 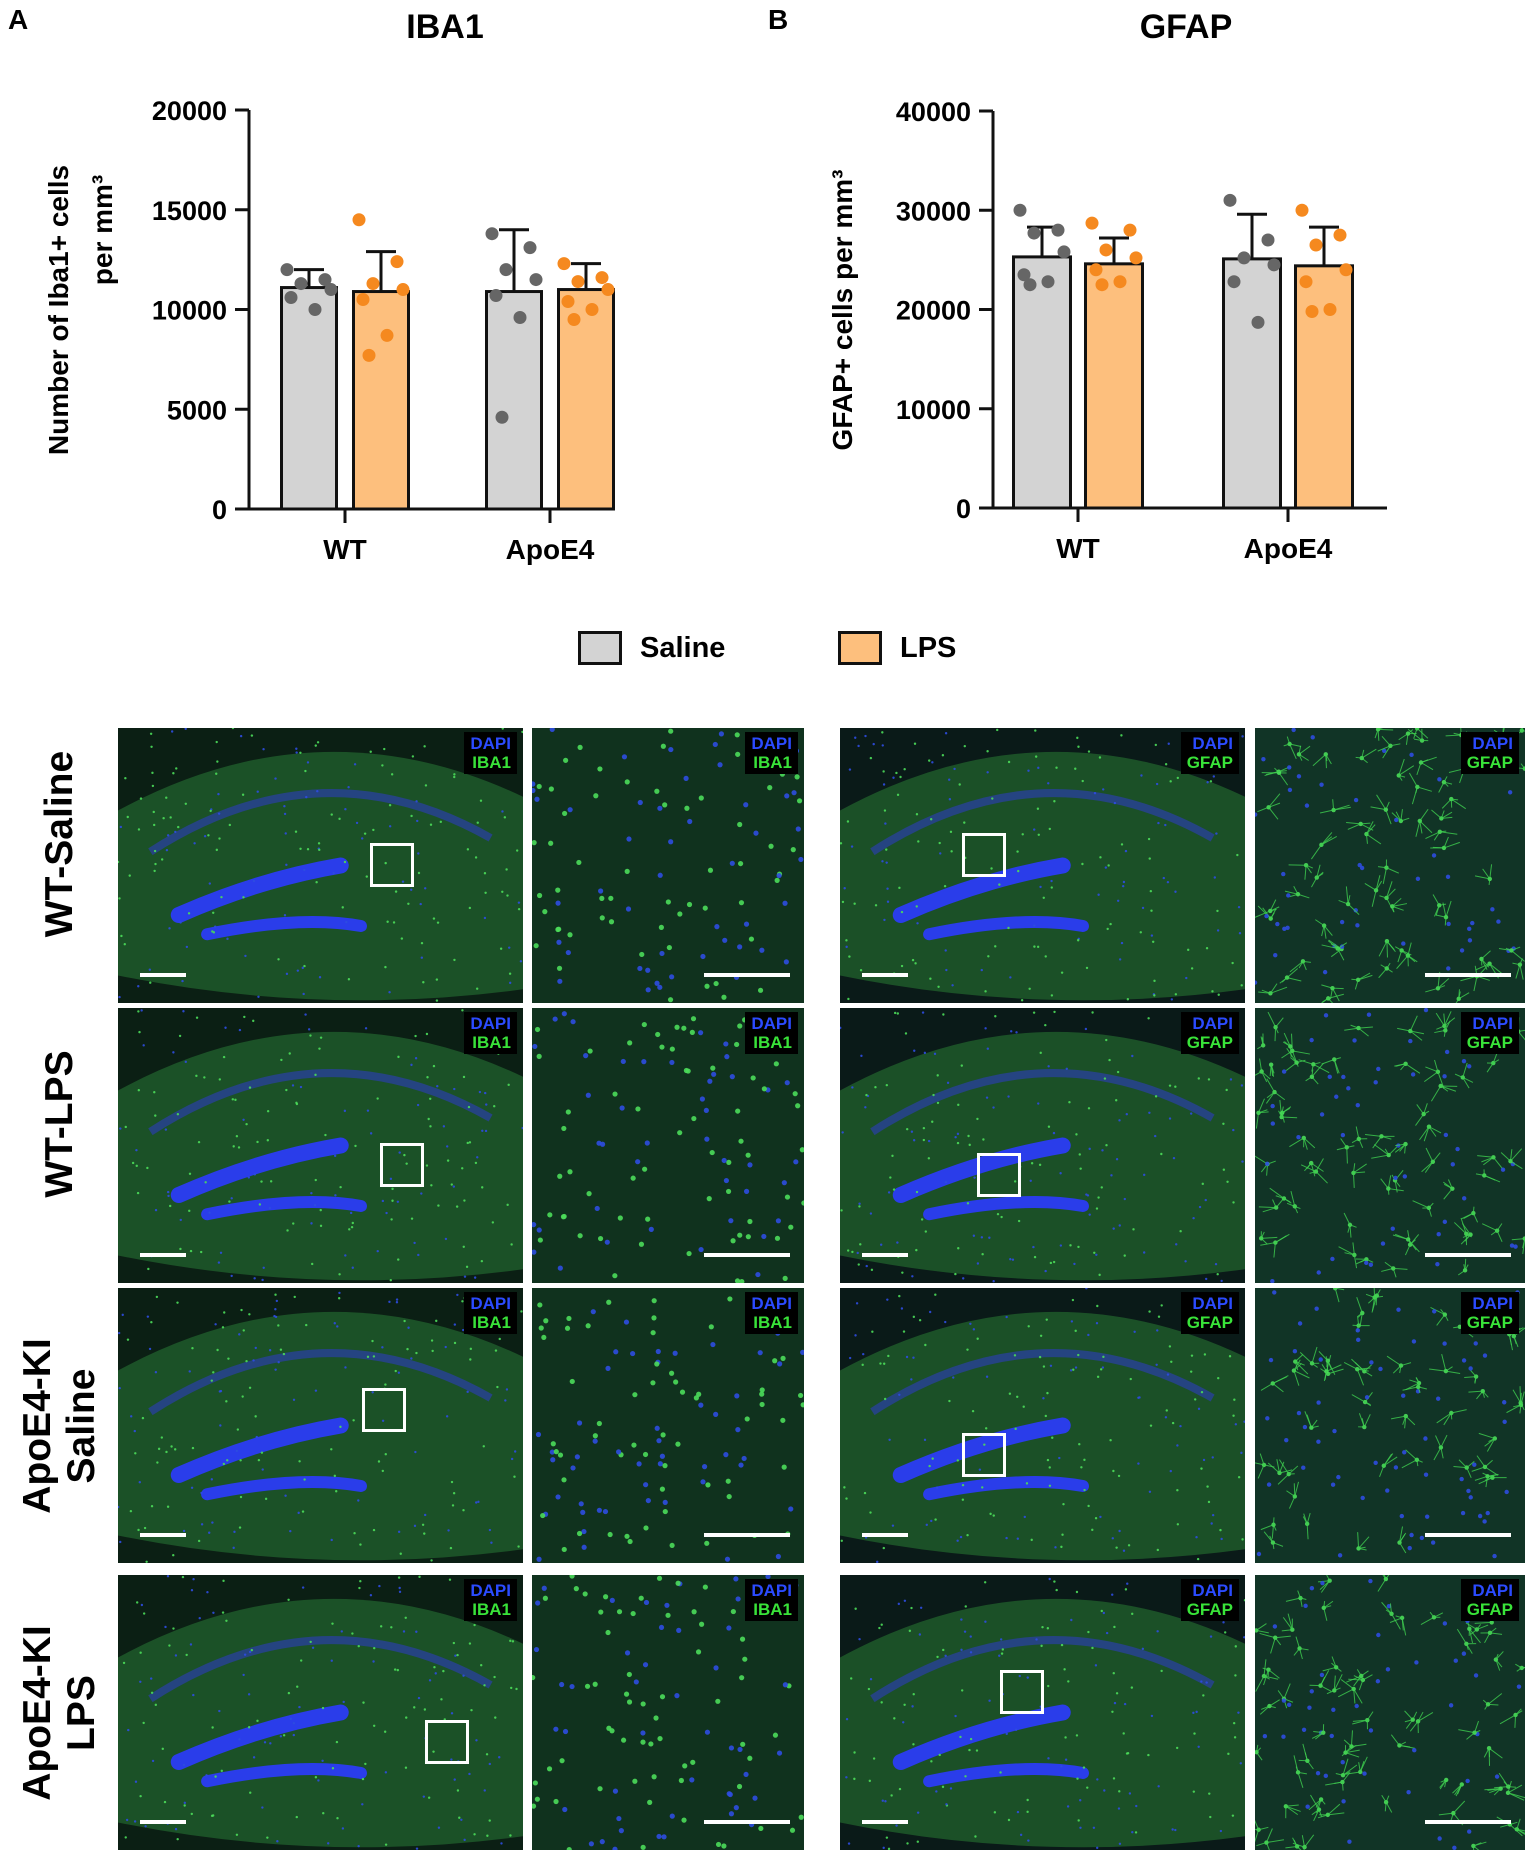 What do you see at coordinates (82, 1426) in the screenshot?
I see `row-label-line: Saline` at bounding box center [82, 1426].